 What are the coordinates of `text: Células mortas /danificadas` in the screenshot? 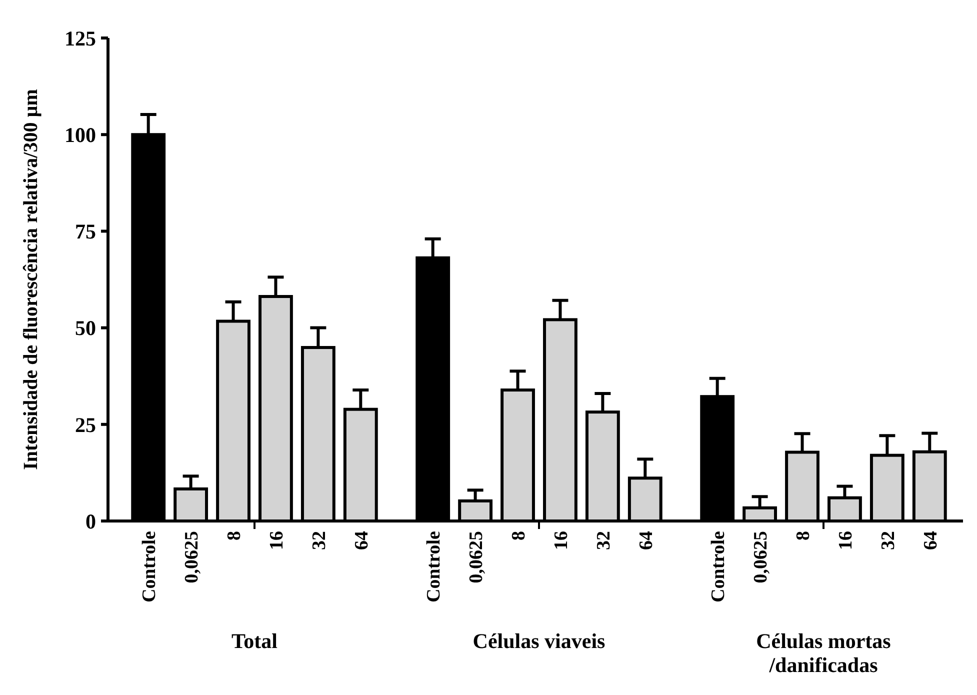 It's located at (823, 653).